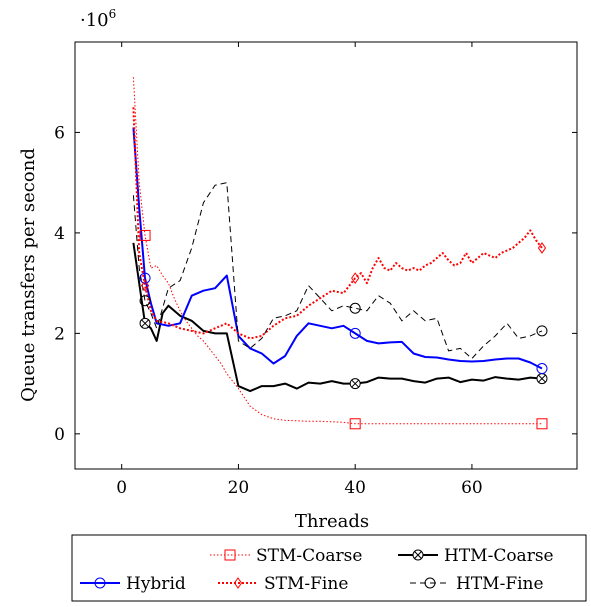  I want to click on legend-label: HTM-Coarse, so click(499, 556).